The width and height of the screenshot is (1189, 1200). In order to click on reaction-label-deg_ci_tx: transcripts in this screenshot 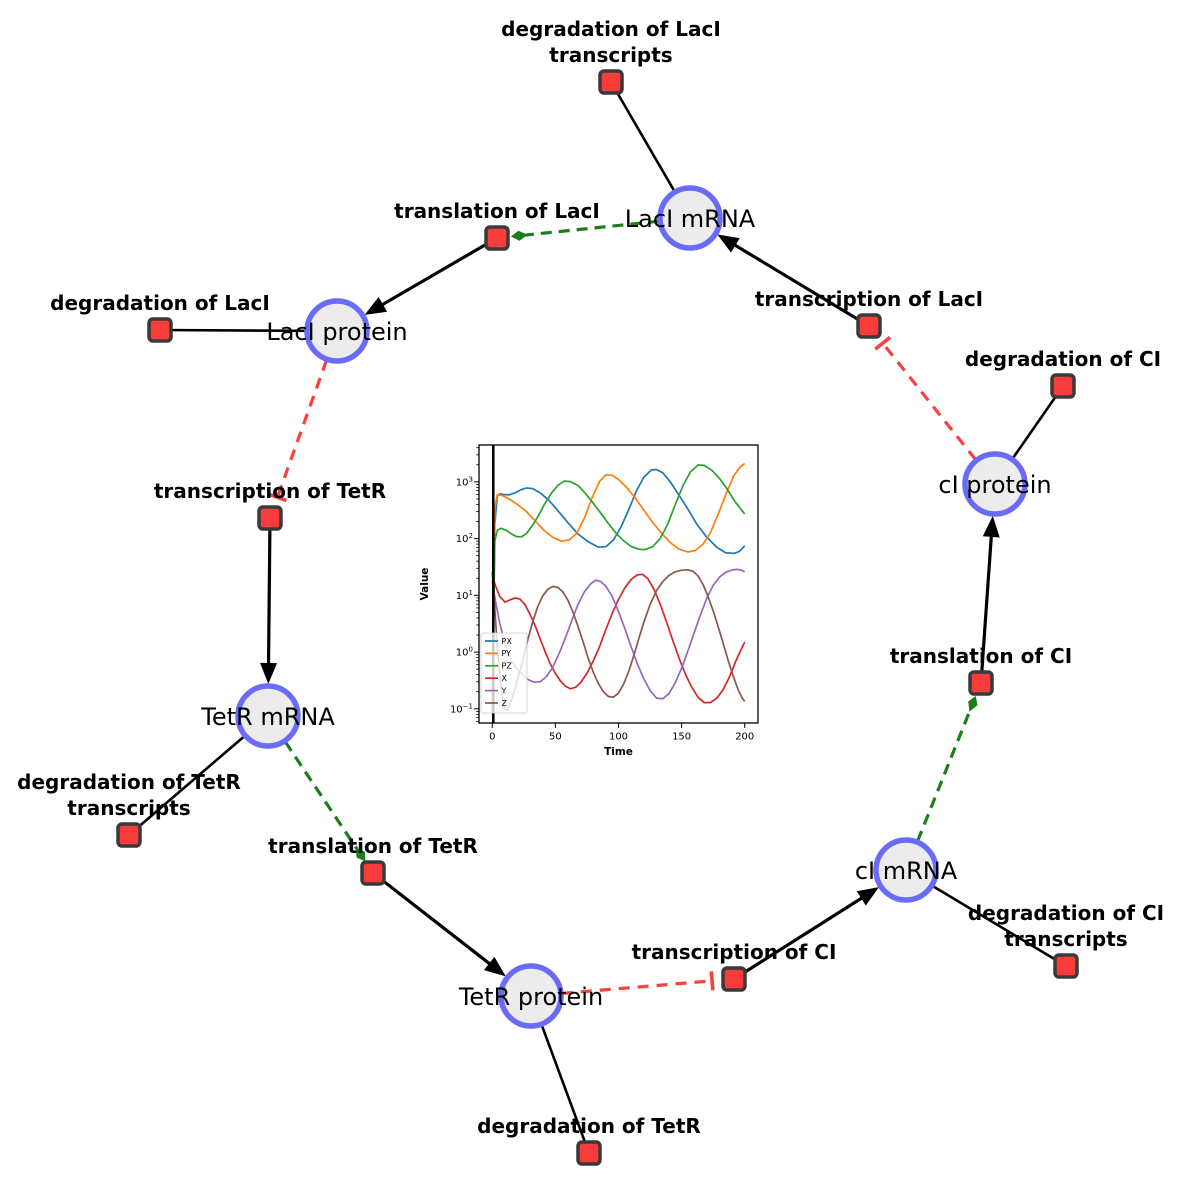, I will do `click(1065, 939)`.